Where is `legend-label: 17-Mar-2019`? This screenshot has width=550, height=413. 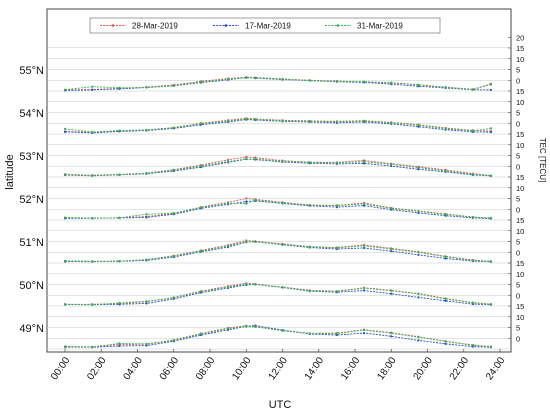 legend-label: 17-Mar-2019 is located at coordinates (268, 26).